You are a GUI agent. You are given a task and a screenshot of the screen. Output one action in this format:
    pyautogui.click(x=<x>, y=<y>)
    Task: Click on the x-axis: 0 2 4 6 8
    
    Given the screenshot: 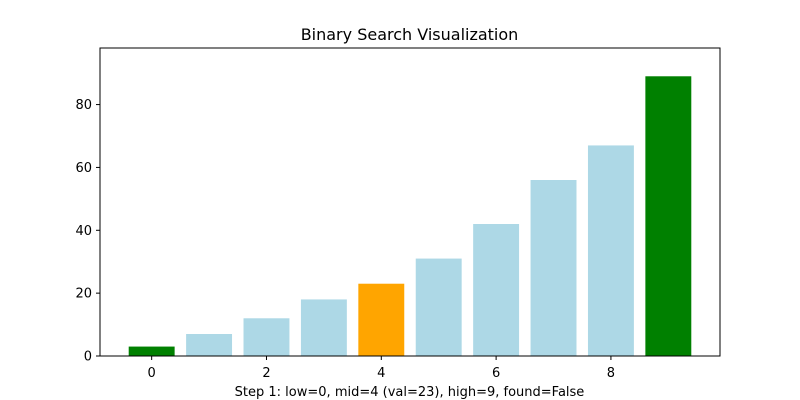 What is the action you would take?
    pyautogui.click(x=381, y=368)
    